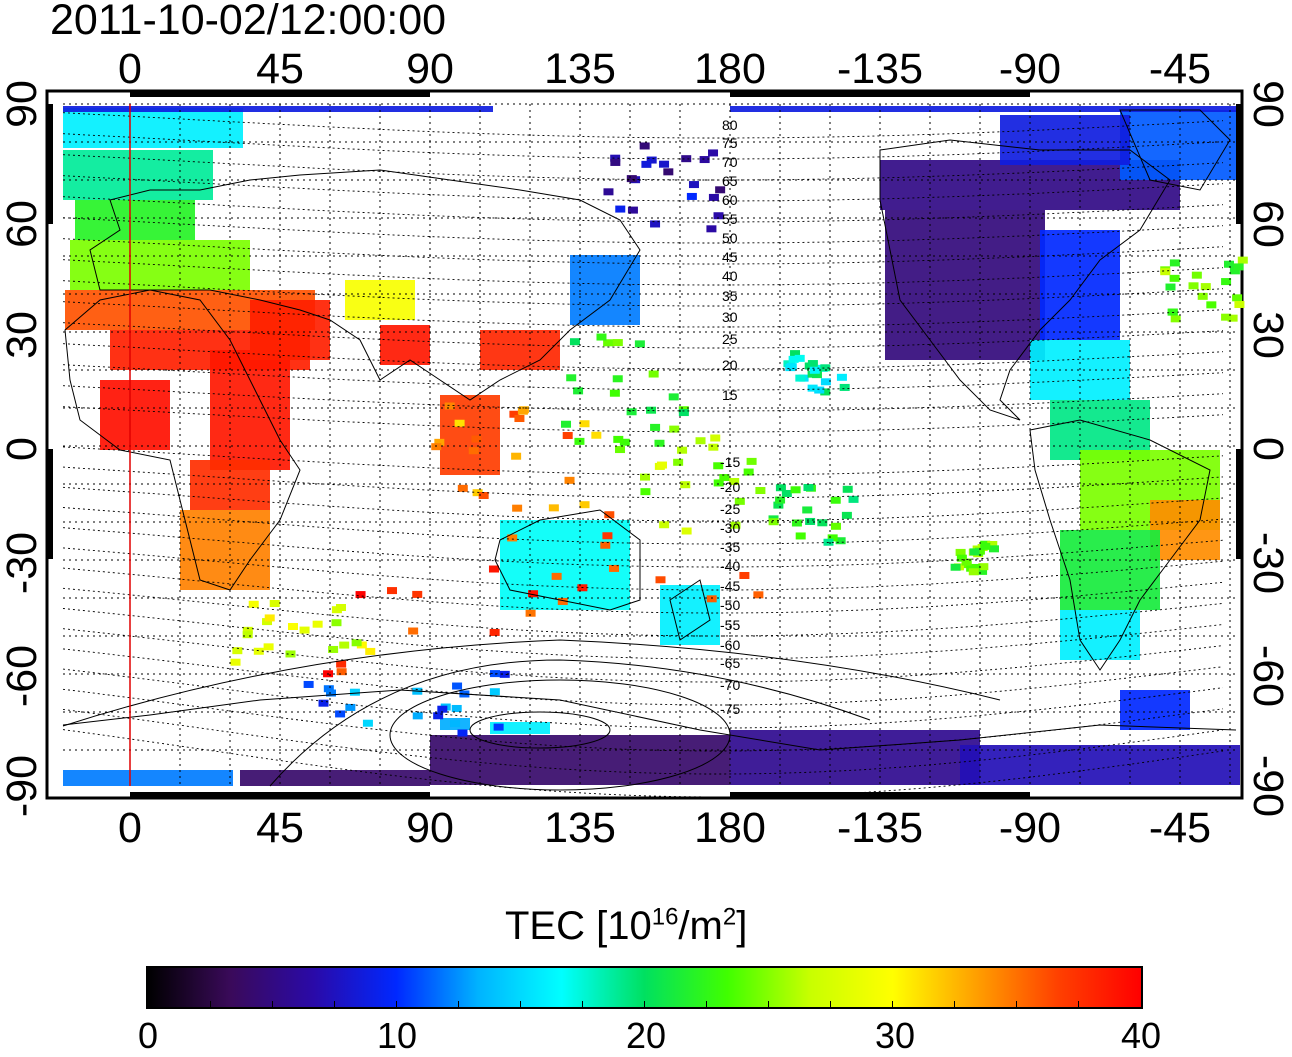 The width and height of the screenshot is (1292, 1057). What do you see at coordinates (580, 69) in the screenshot?
I see `x-tick-top: 135` at bounding box center [580, 69].